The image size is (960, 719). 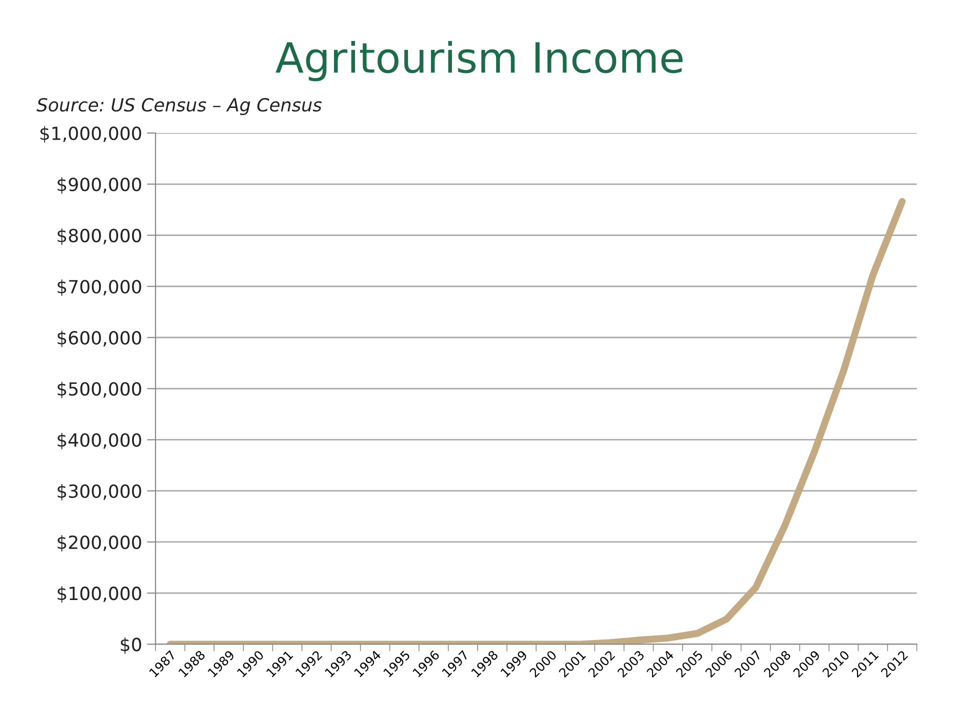 I want to click on y-tick-label: $400,000, so click(x=100, y=441).